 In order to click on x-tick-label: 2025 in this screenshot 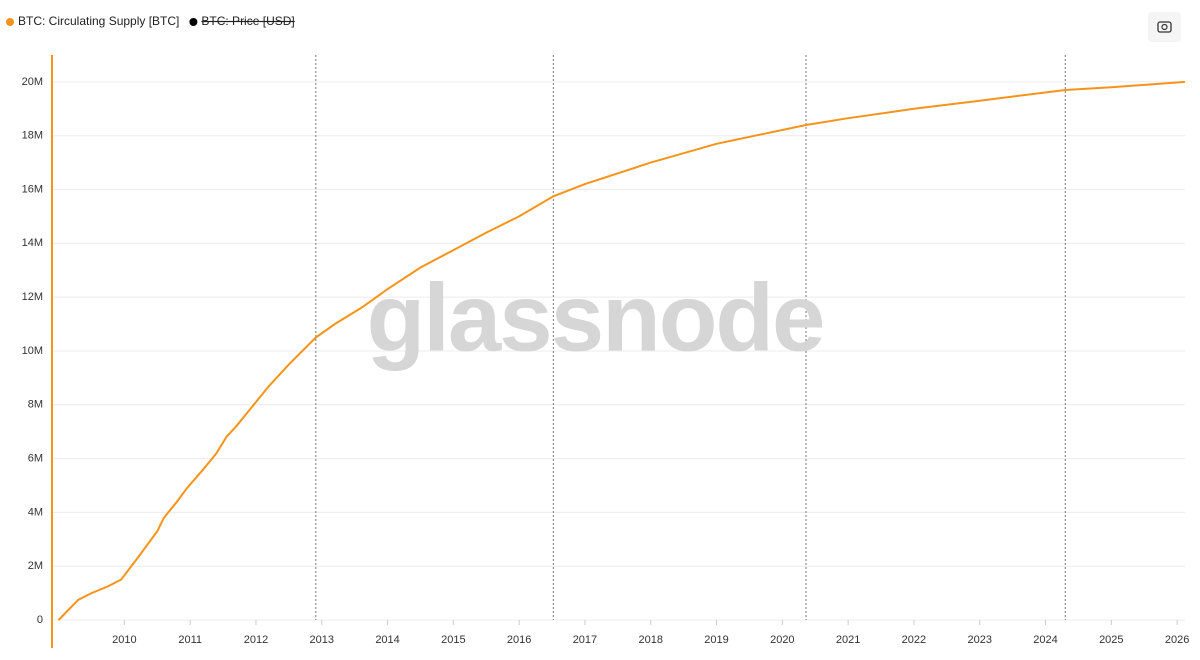, I will do `click(1111, 640)`.